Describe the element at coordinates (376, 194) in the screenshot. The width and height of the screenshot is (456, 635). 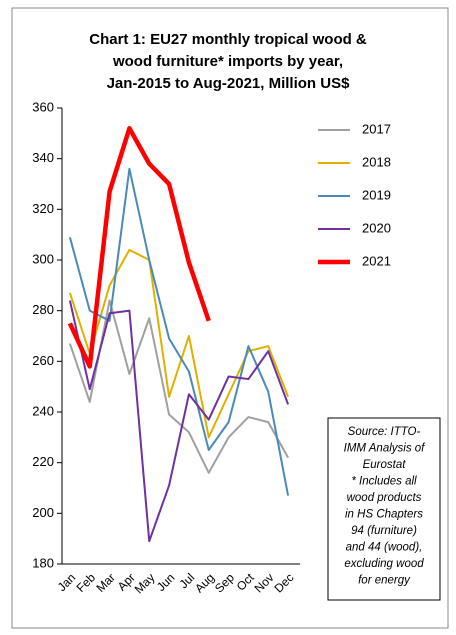
I see `legend-label: 2019` at that location.